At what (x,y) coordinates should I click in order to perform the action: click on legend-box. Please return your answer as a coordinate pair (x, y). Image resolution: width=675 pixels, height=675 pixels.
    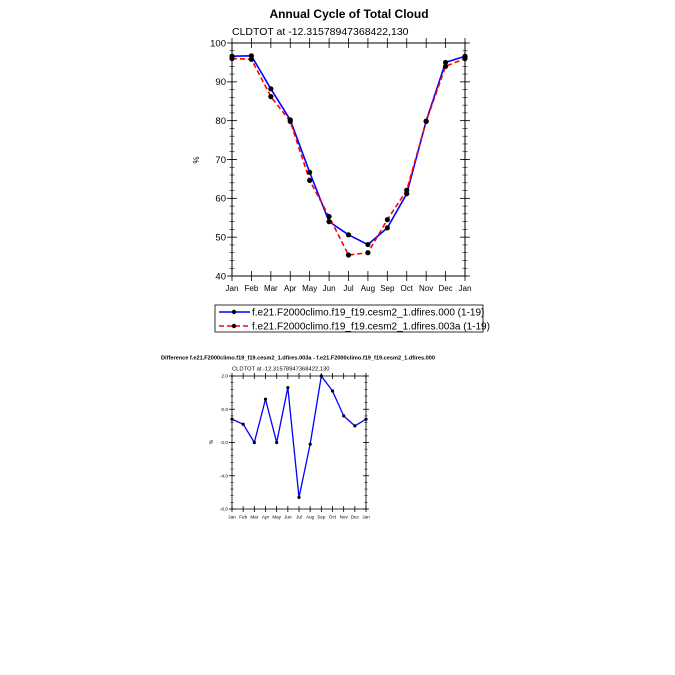
    Looking at the image, I should click on (349, 318).